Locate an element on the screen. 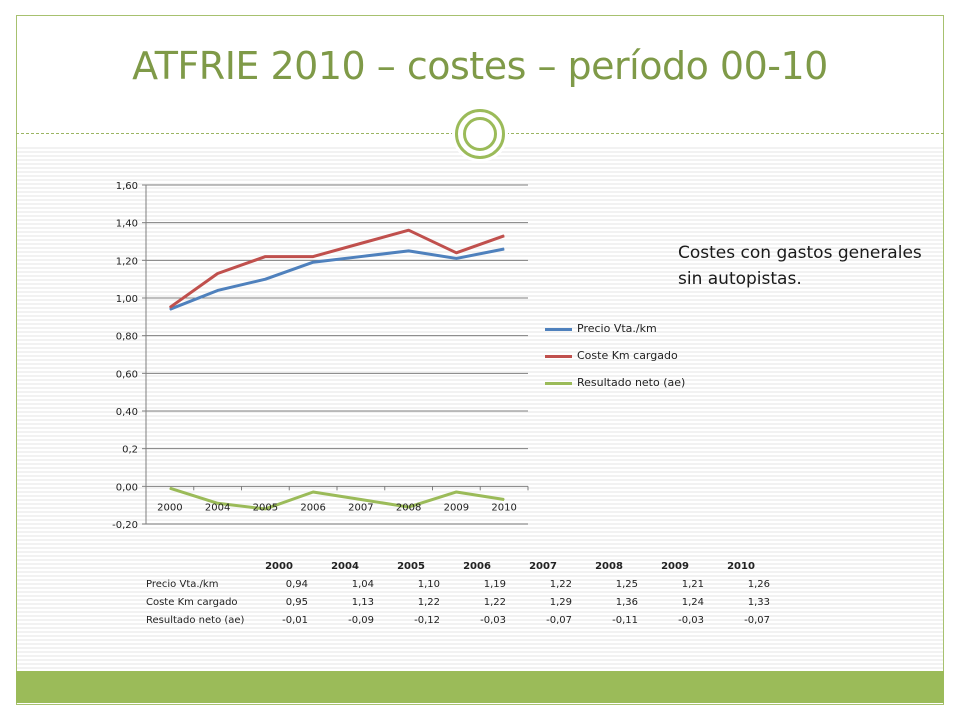  circle-ornament-icon is located at coordinates (480, 134).